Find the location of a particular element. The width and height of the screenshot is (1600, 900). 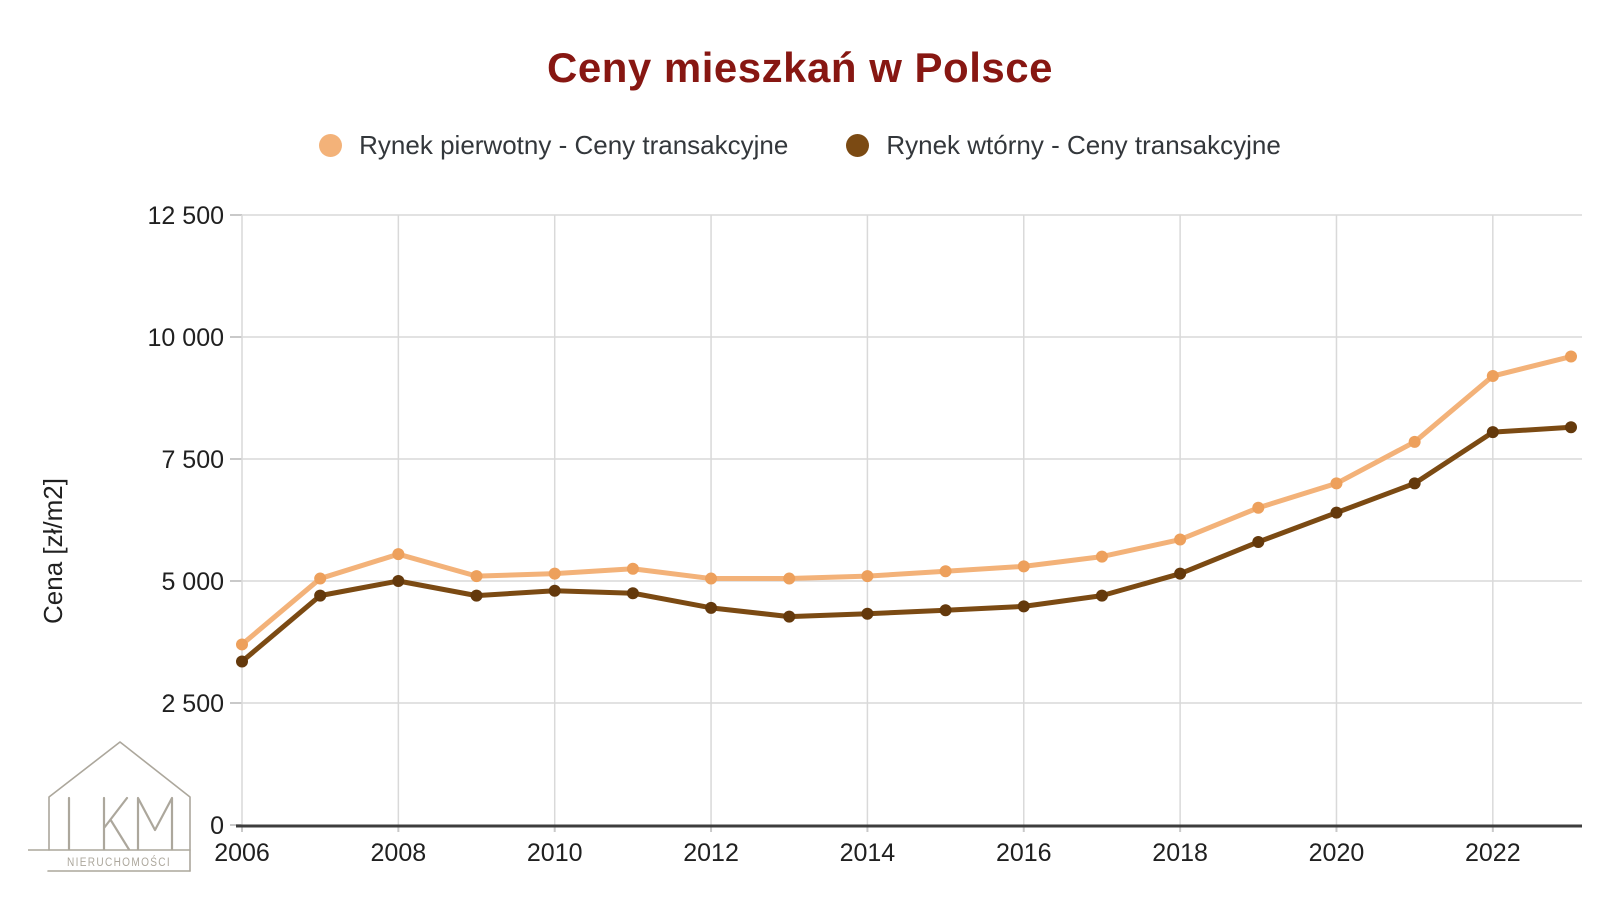

data-point-primary-2011 is located at coordinates (632, 568).